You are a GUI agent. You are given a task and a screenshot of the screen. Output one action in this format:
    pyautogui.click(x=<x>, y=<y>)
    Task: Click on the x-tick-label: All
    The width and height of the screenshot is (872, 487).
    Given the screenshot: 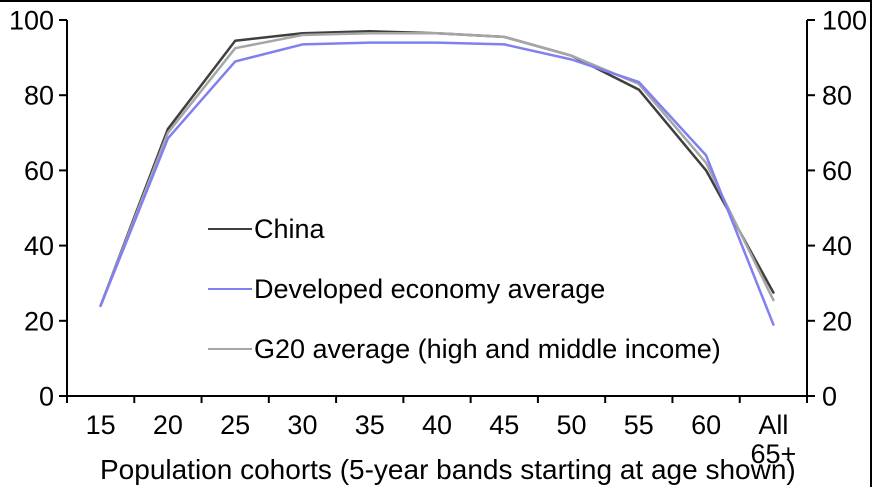 What is the action you would take?
    pyautogui.click(x=773, y=425)
    